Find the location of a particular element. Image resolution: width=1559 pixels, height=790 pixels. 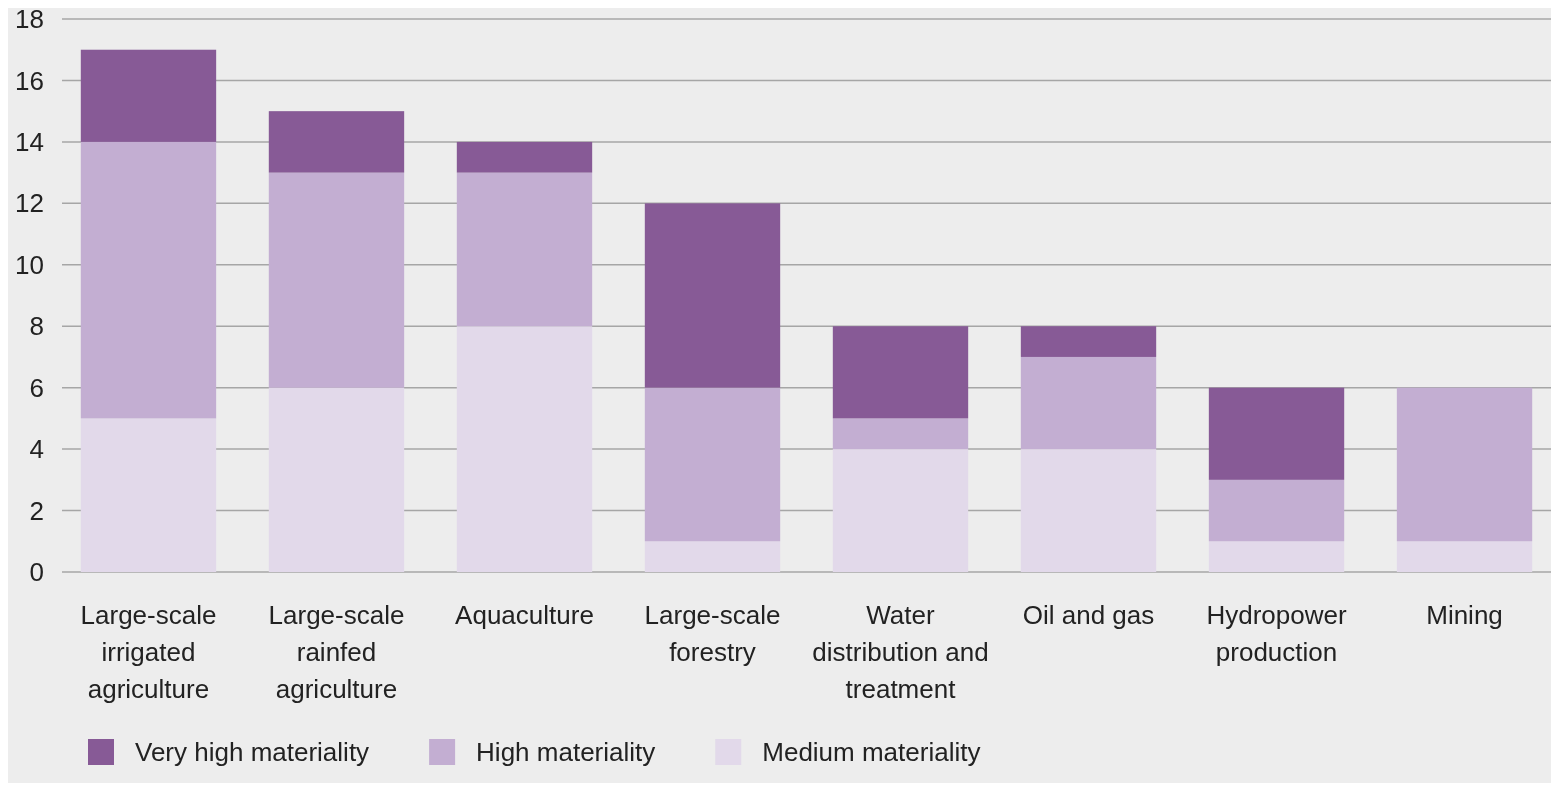

x-tick-label: Large-scale rainfed agriculture is located at coordinates (336, 652).